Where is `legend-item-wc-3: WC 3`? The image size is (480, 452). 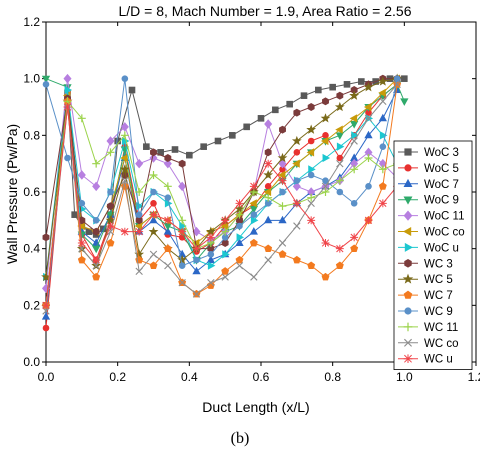 legend-item-wc-3: WC 3 is located at coordinates (425, 264).